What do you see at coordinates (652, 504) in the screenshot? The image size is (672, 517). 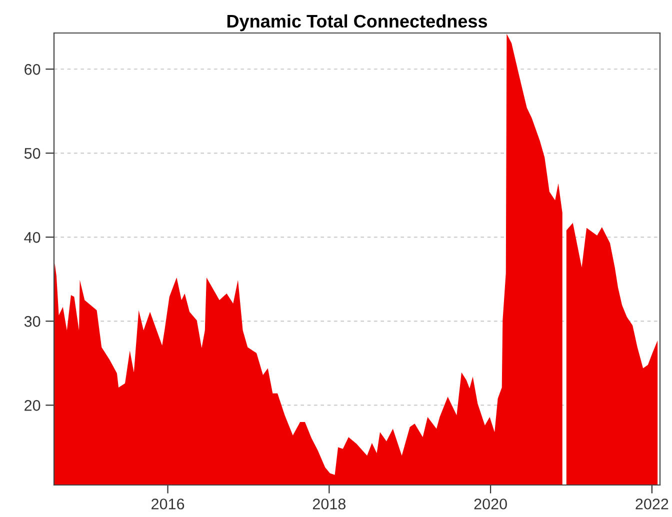 I see `x-tick-label: 2022` at bounding box center [652, 504].